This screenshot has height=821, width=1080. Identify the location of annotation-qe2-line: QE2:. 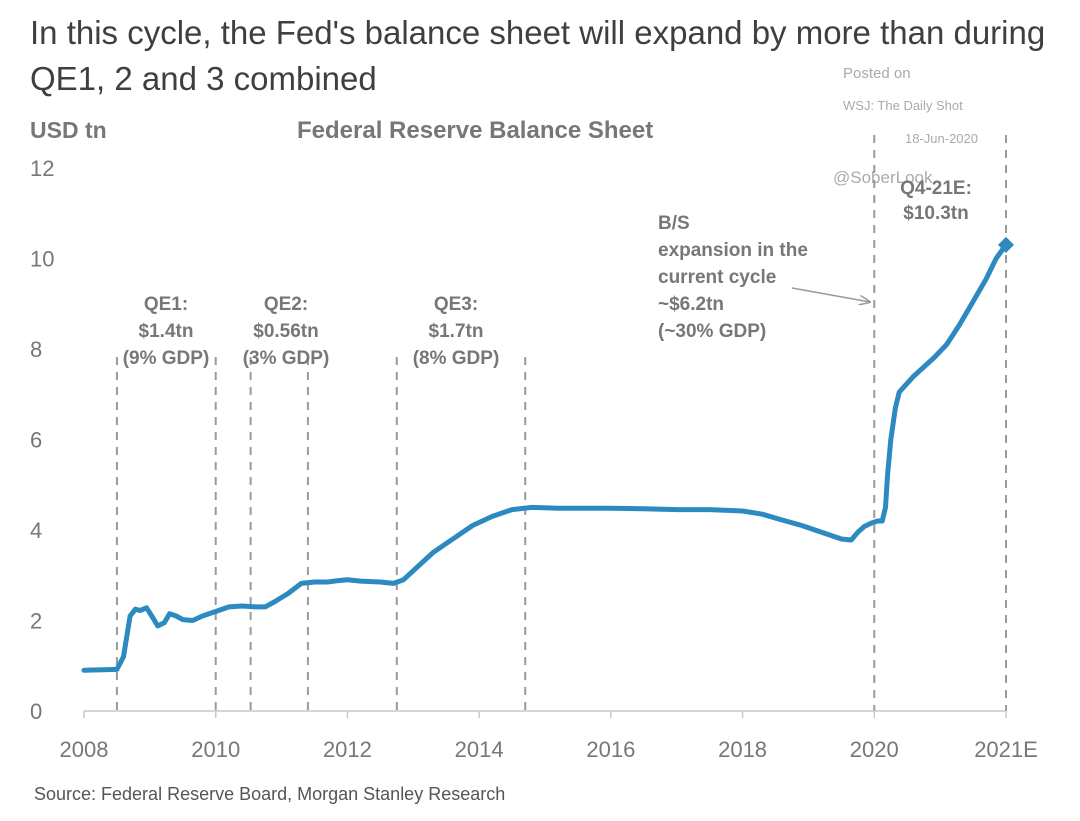
(286, 304).